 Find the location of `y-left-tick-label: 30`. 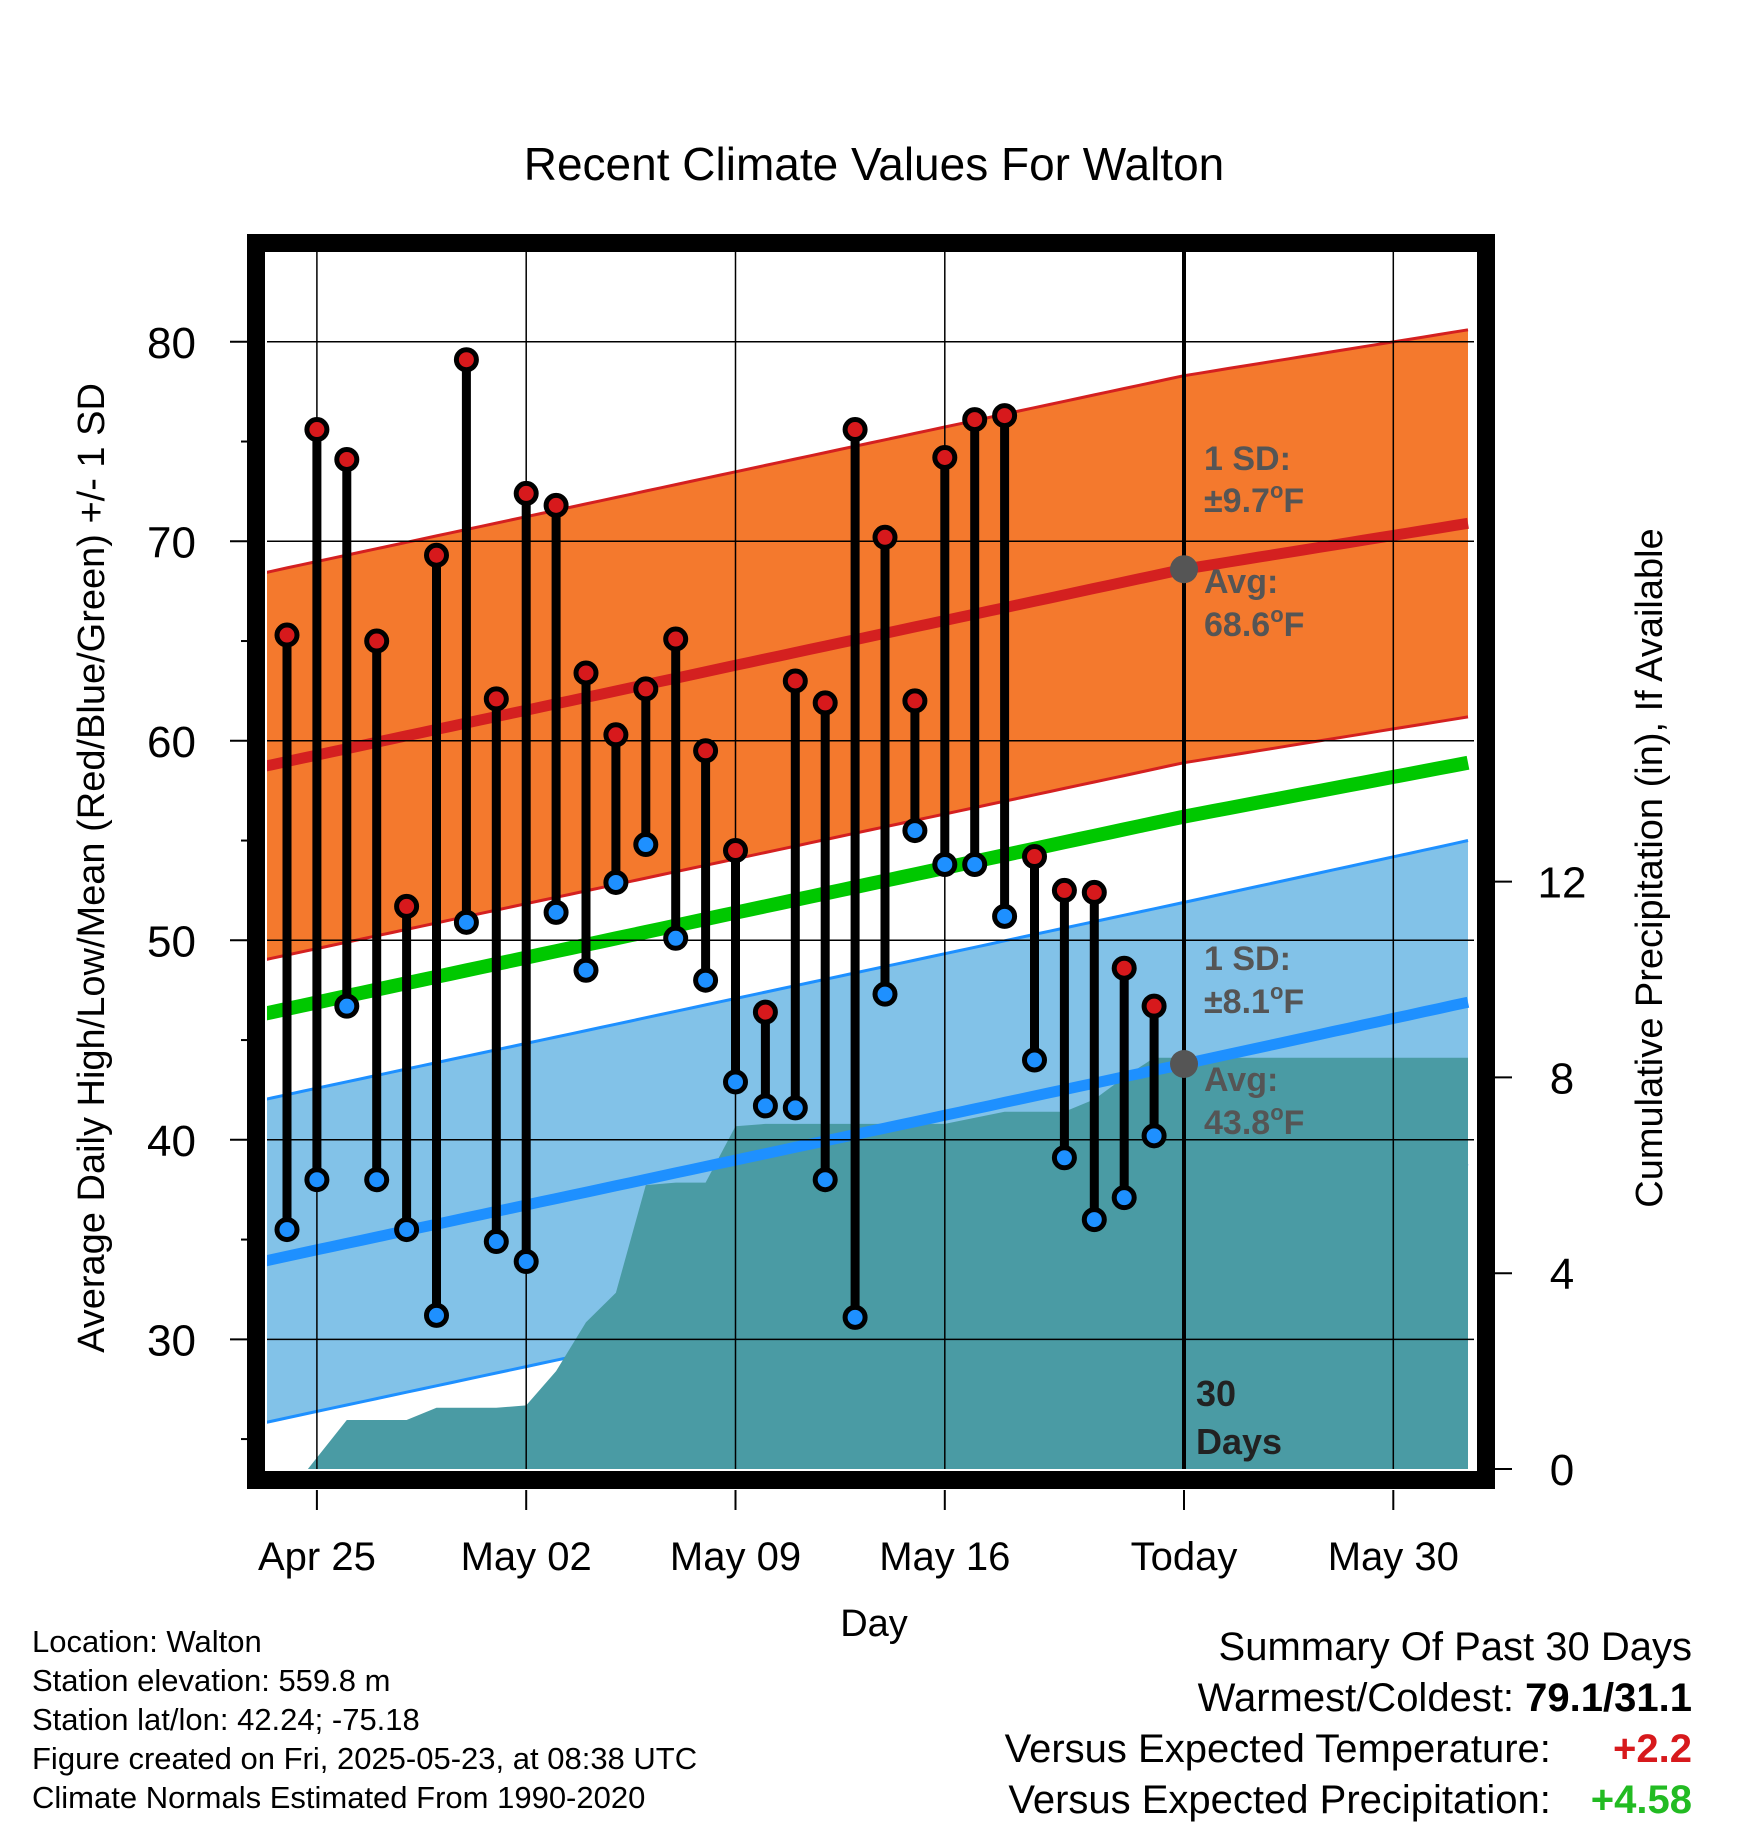

y-left-tick-label: 30 is located at coordinates (171, 1340).